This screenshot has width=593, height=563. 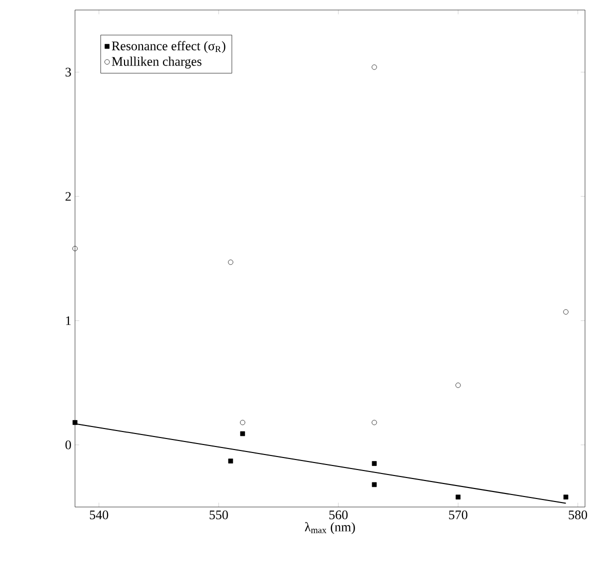 I want to click on y-tick-label: 2, so click(x=68, y=196).